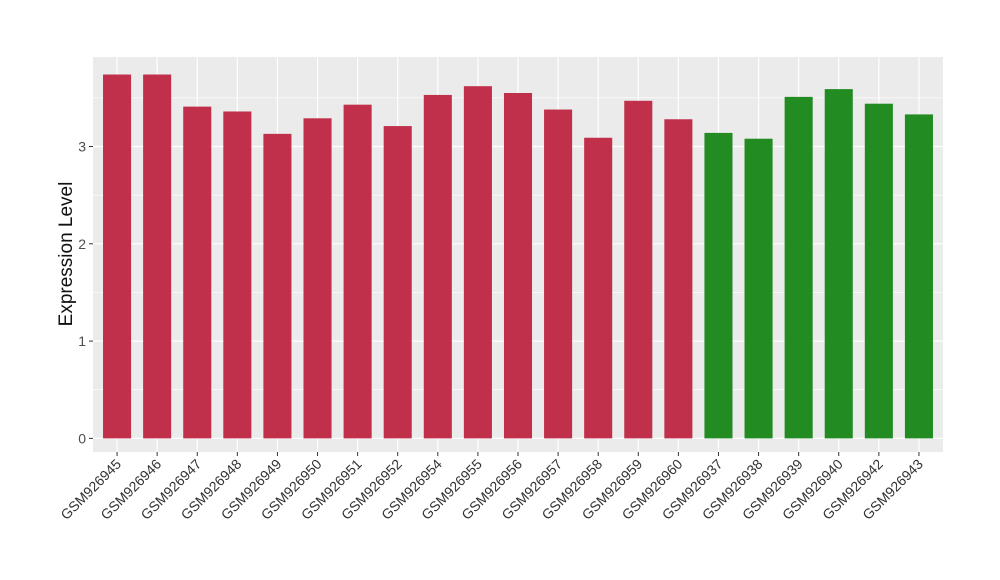 The image size is (1000, 580). What do you see at coordinates (237, 275) in the screenshot?
I see `bar-GSM926948` at bounding box center [237, 275].